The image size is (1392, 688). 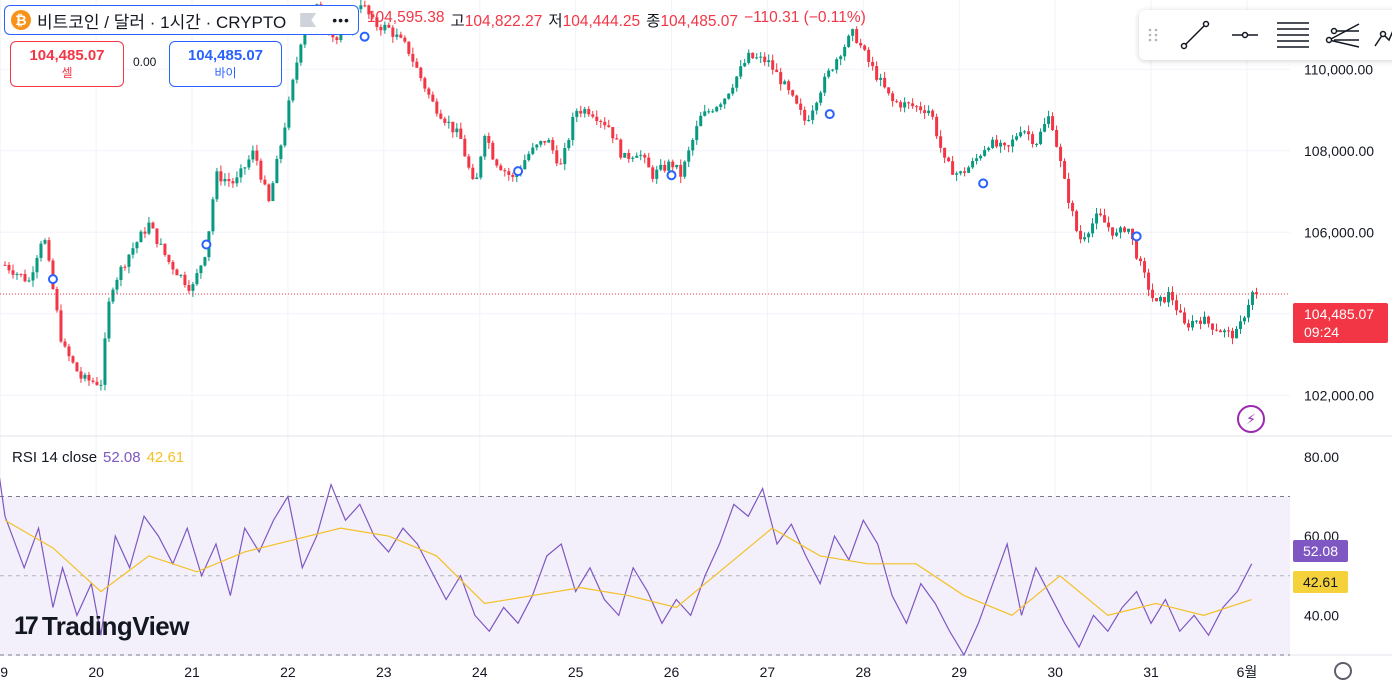 I want to click on lightning-icon: ⚡, so click(x=1251, y=419).